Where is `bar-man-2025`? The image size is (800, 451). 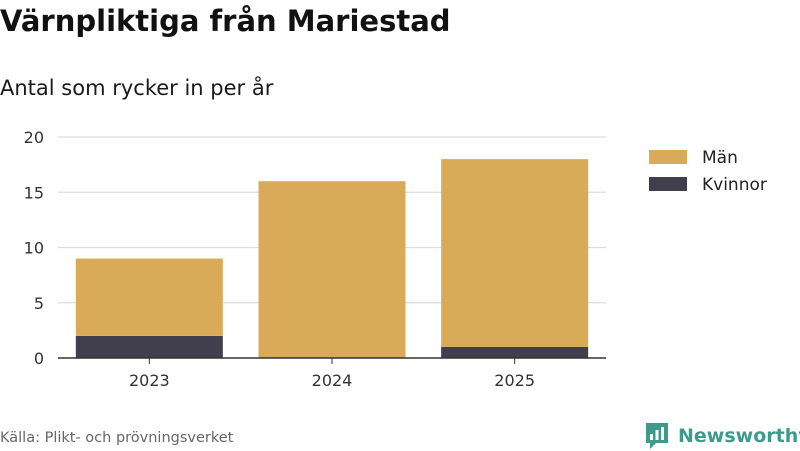
bar-man-2025 is located at coordinates (515, 253).